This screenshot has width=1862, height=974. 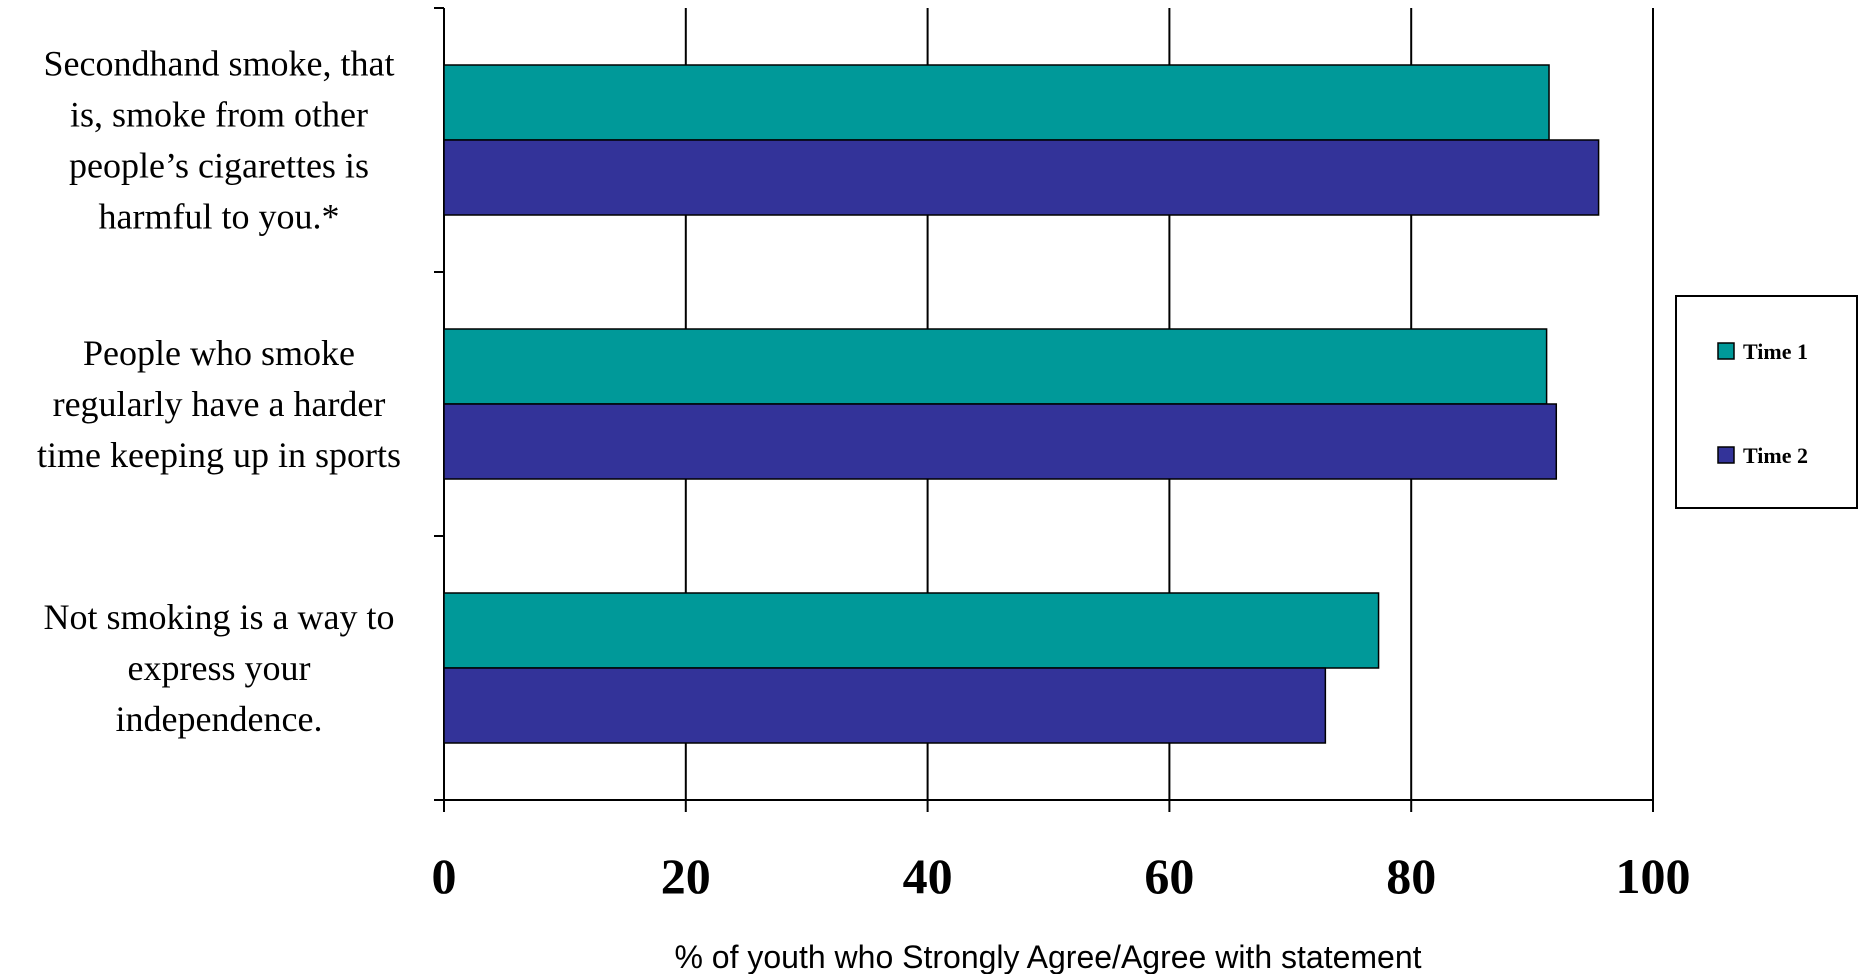 I want to click on legend-box, so click(x=1766, y=402).